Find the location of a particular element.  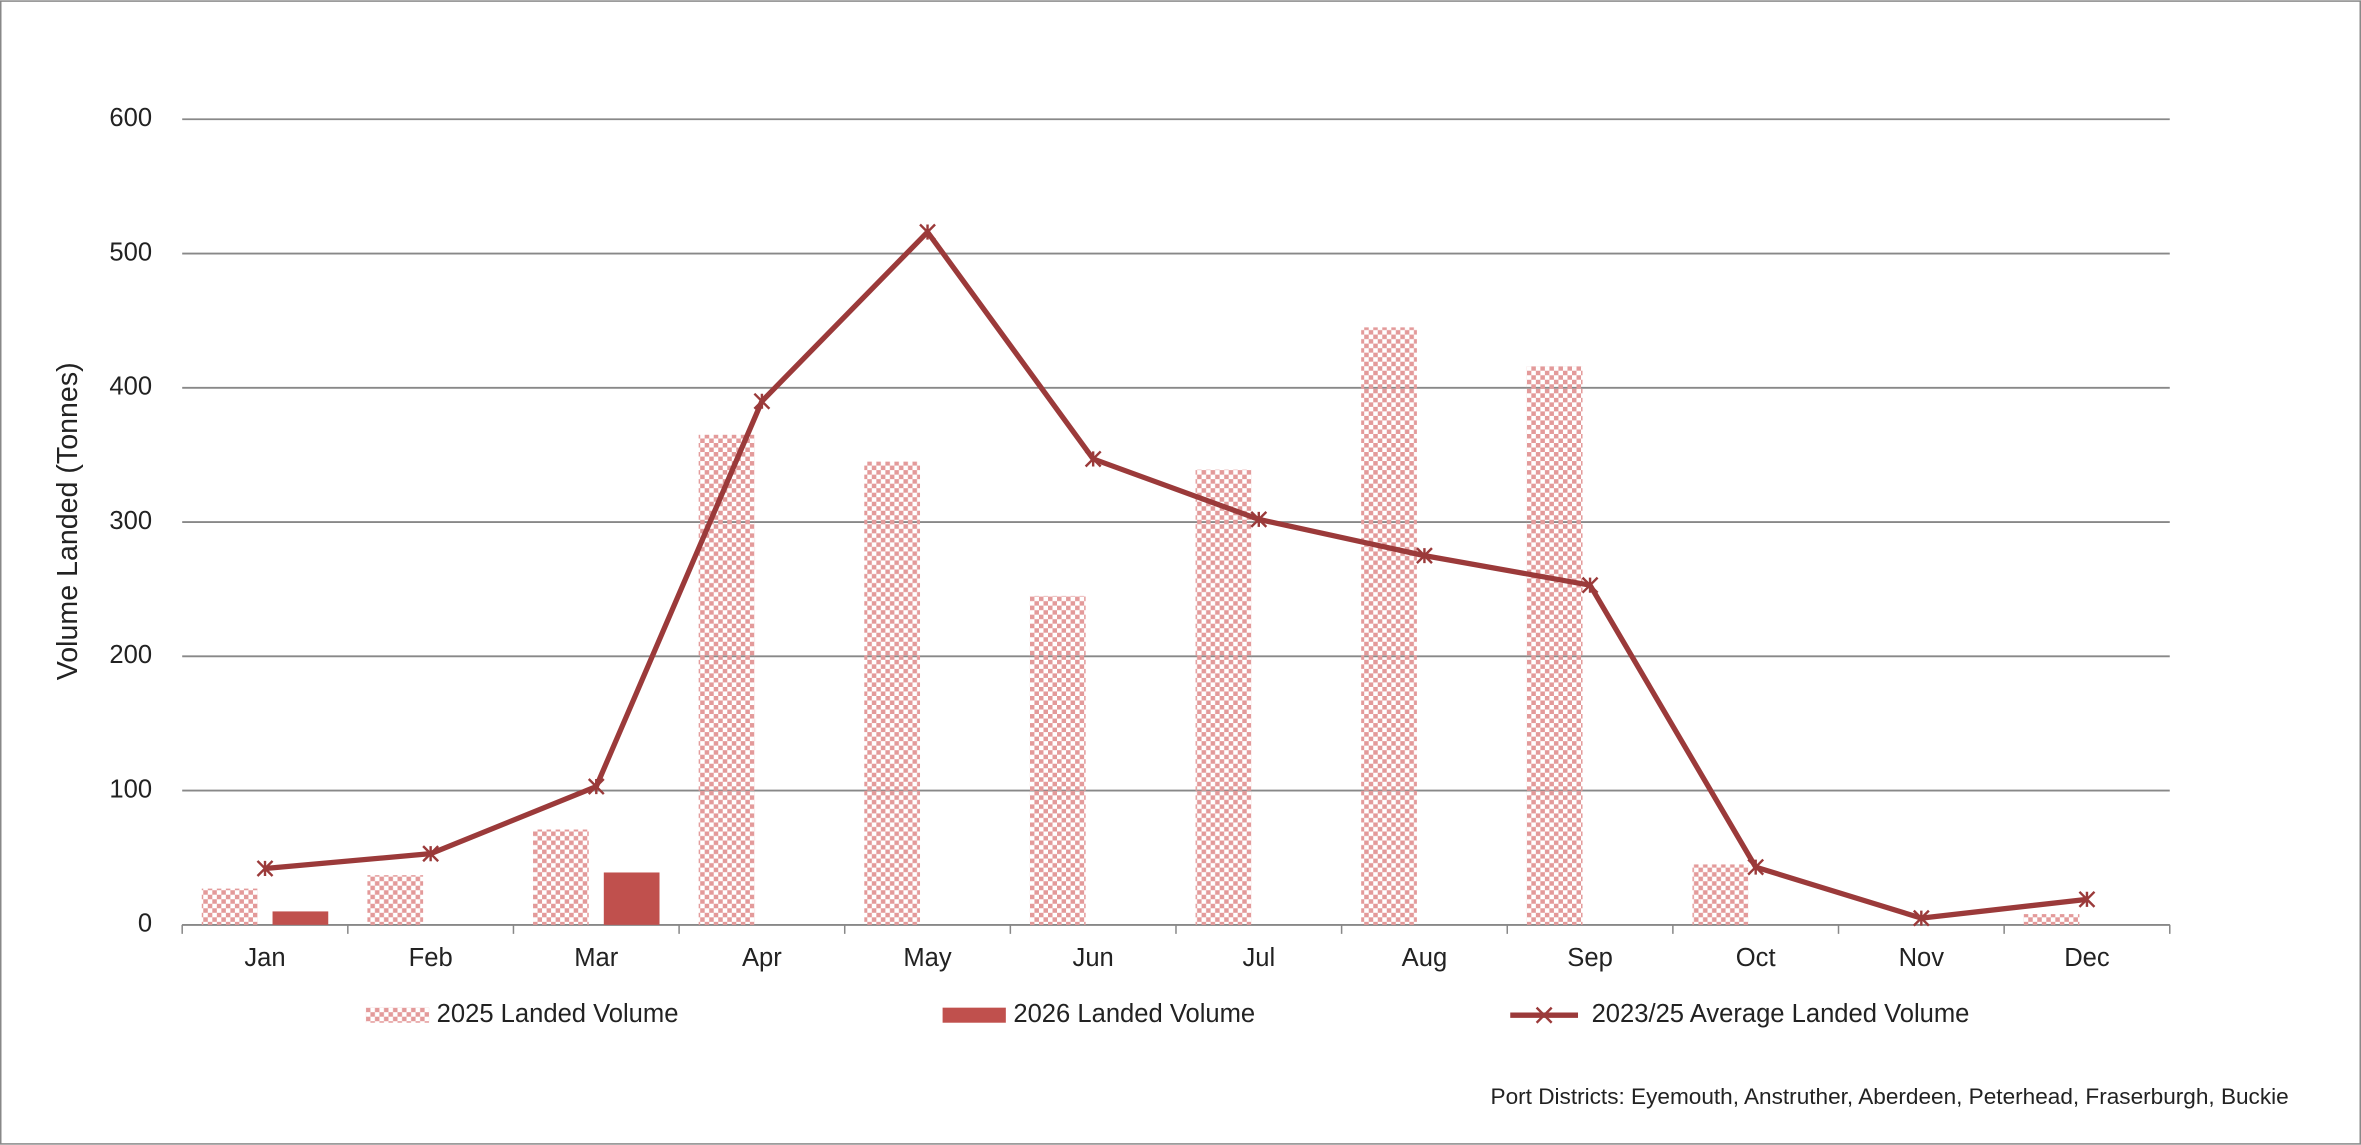

legend-marker is located at coordinates (1544, 1015).